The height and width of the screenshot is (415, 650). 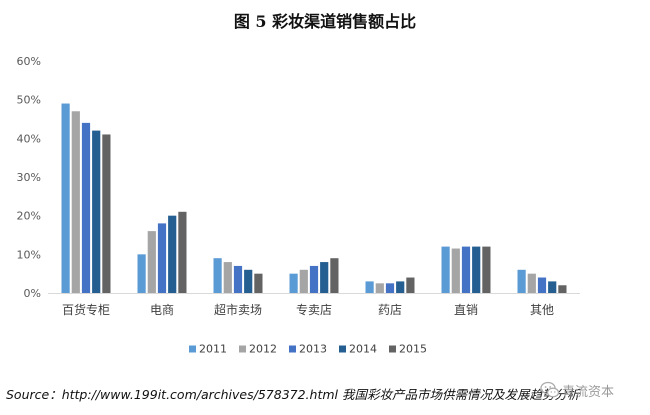 What do you see at coordinates (466, 310) in the screenshot?
I see `category-label: 直销` at bounding box center [466, 310].